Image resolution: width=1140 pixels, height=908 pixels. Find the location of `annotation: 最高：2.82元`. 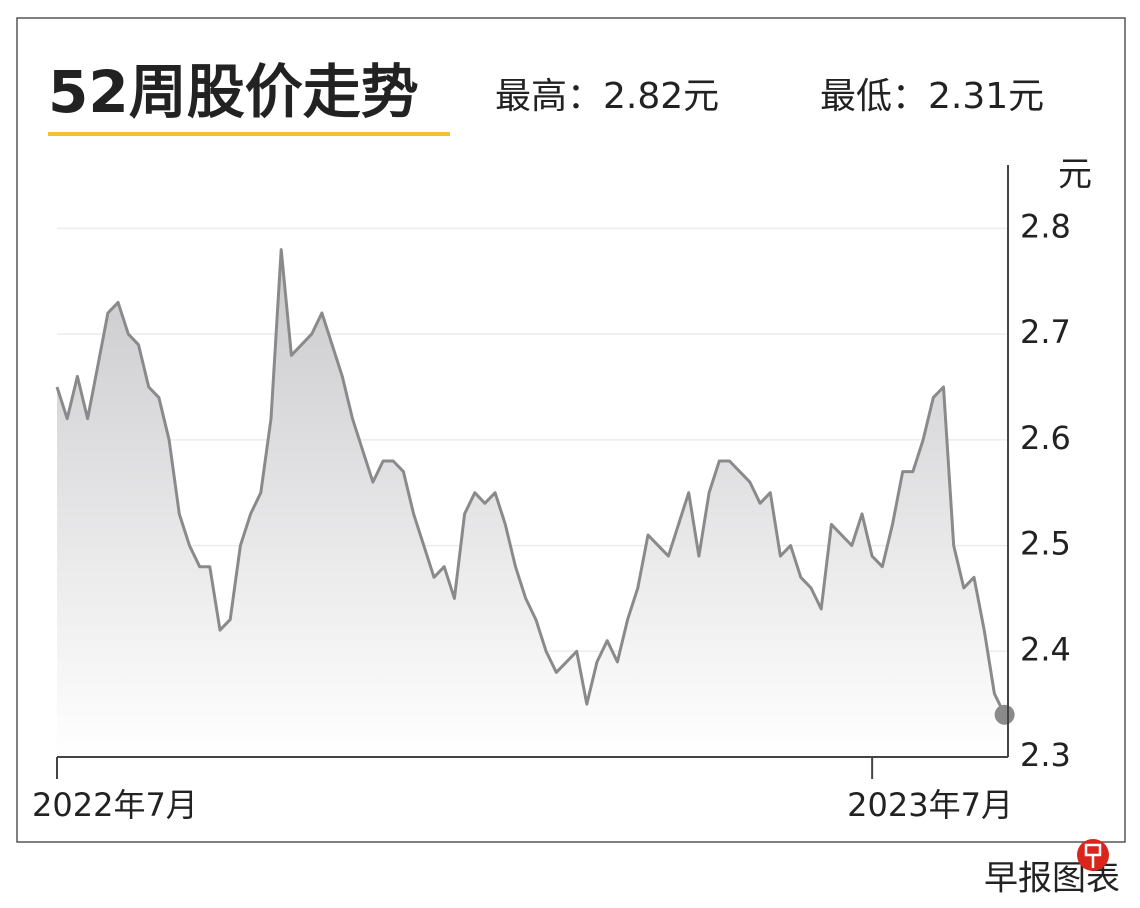

annotation: 最高：2.82元 is located at coordinates (607, 96).